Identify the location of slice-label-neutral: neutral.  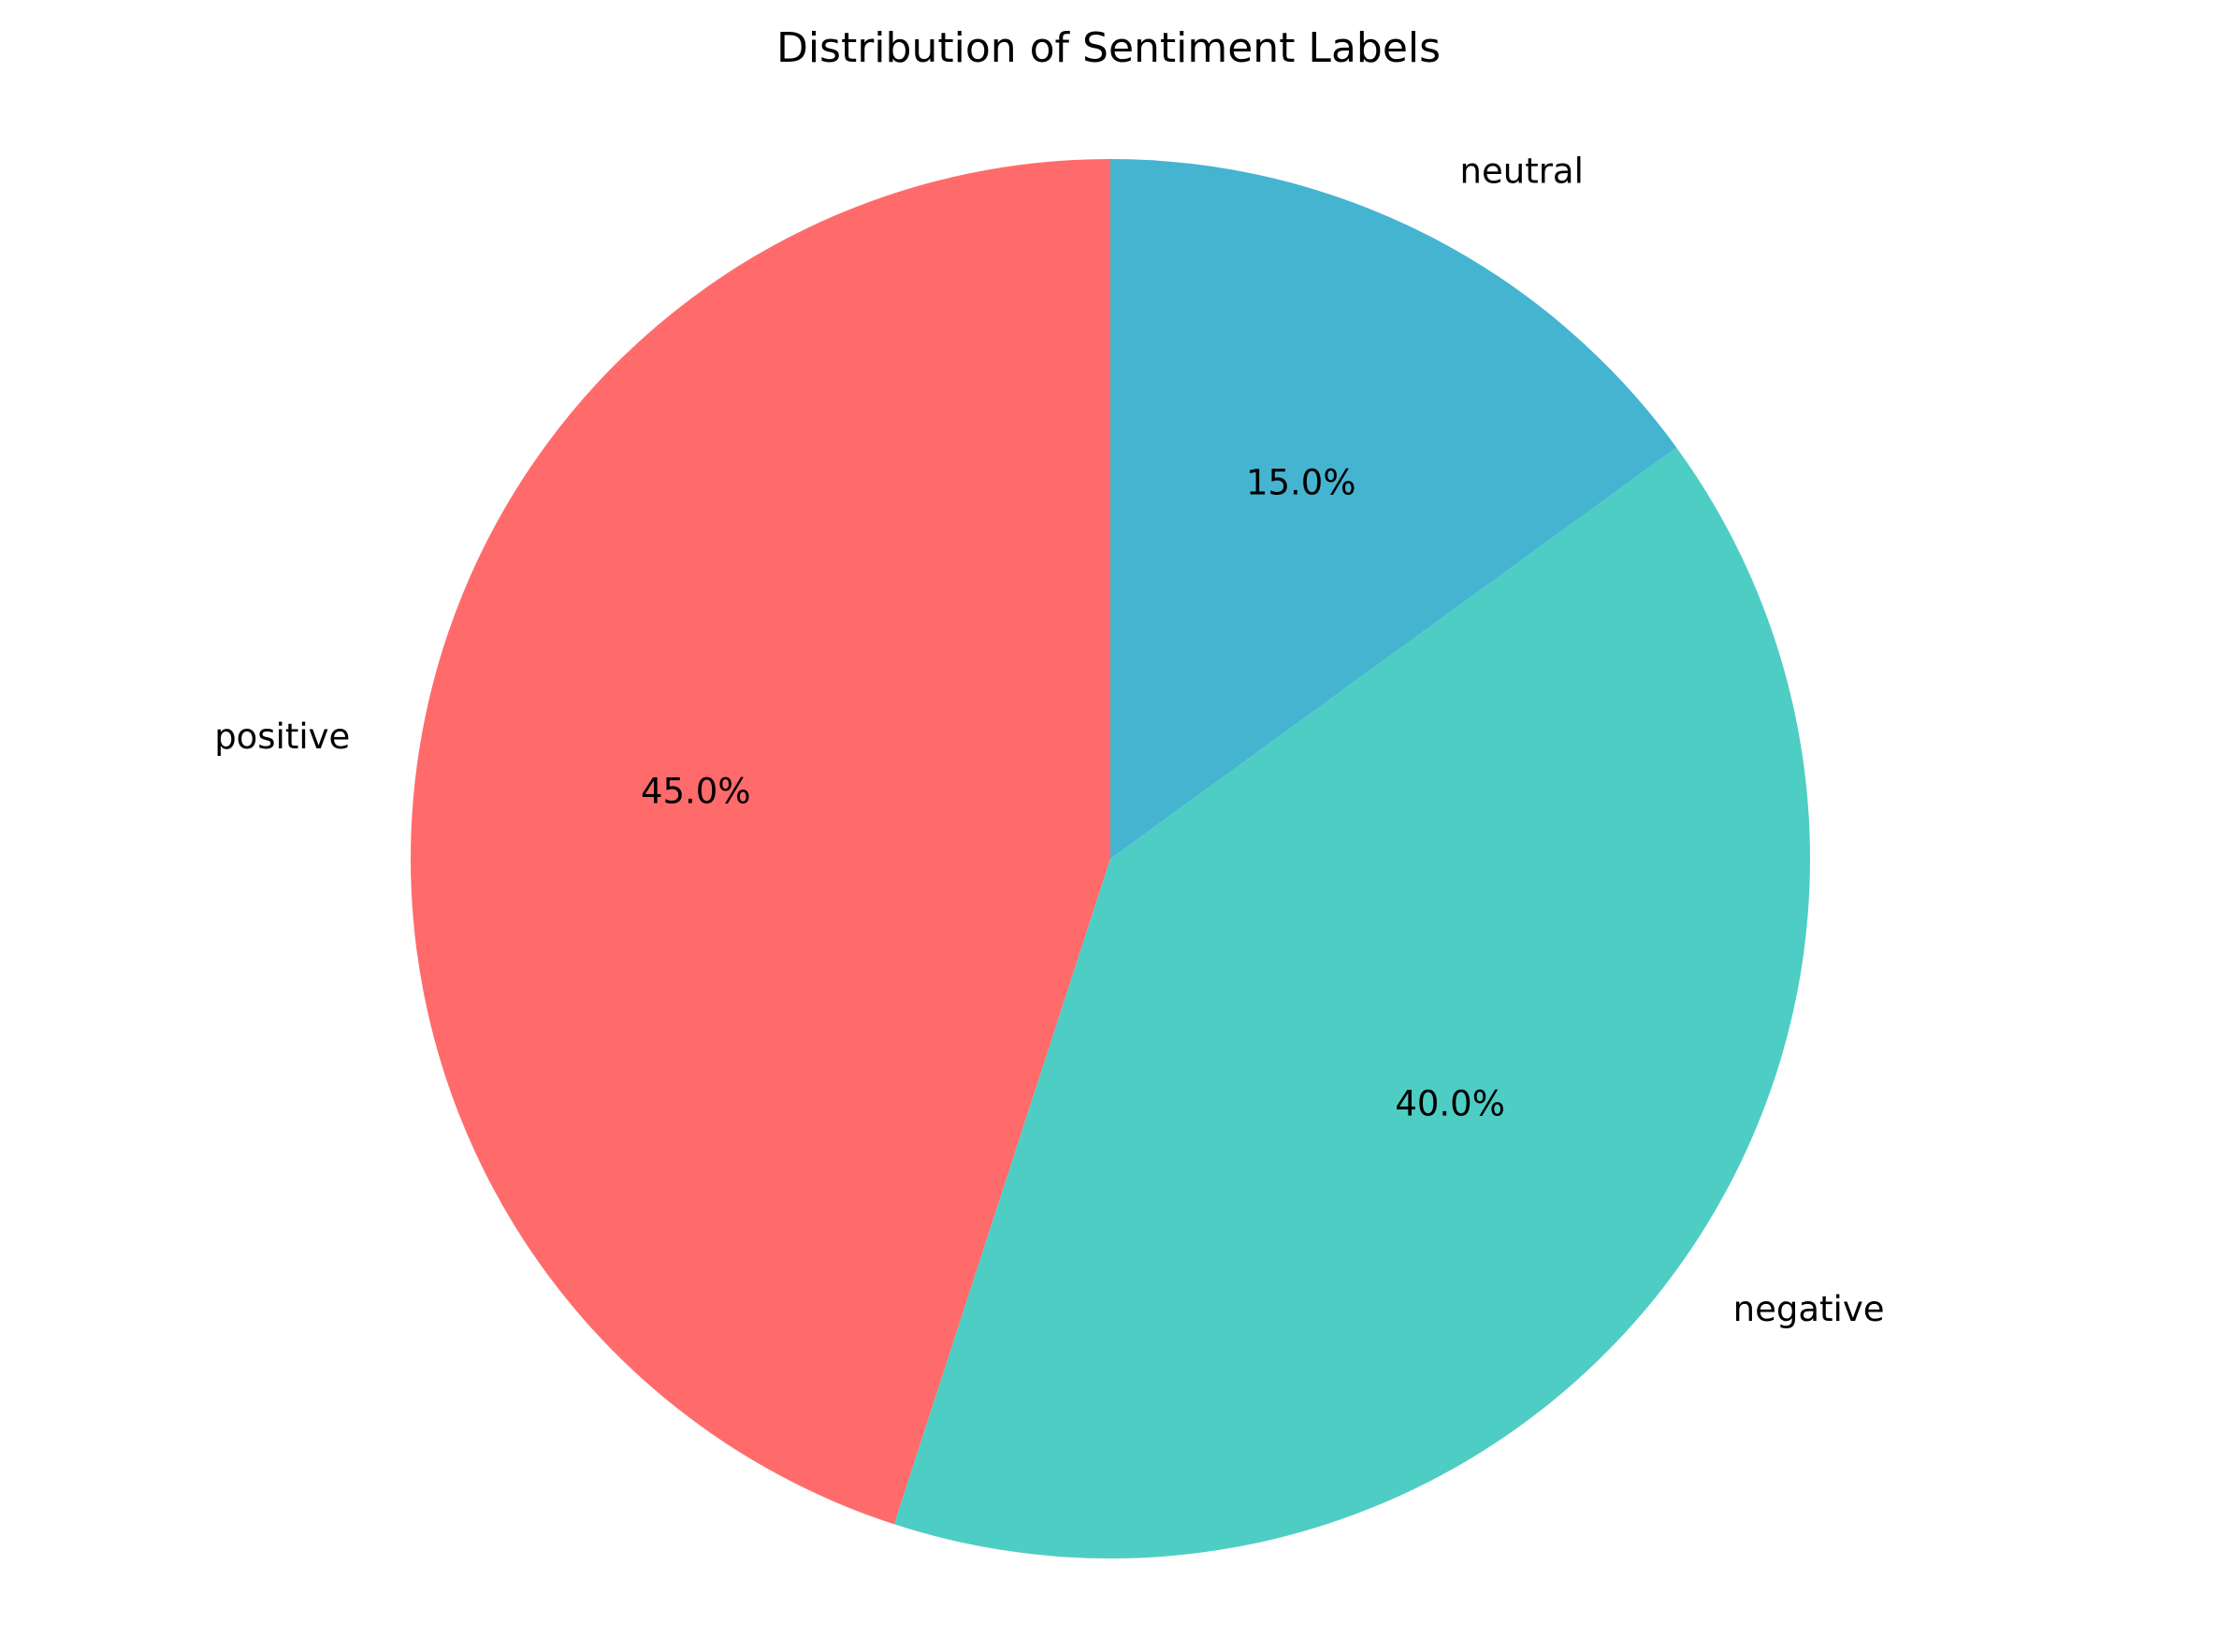
(1522, 171).